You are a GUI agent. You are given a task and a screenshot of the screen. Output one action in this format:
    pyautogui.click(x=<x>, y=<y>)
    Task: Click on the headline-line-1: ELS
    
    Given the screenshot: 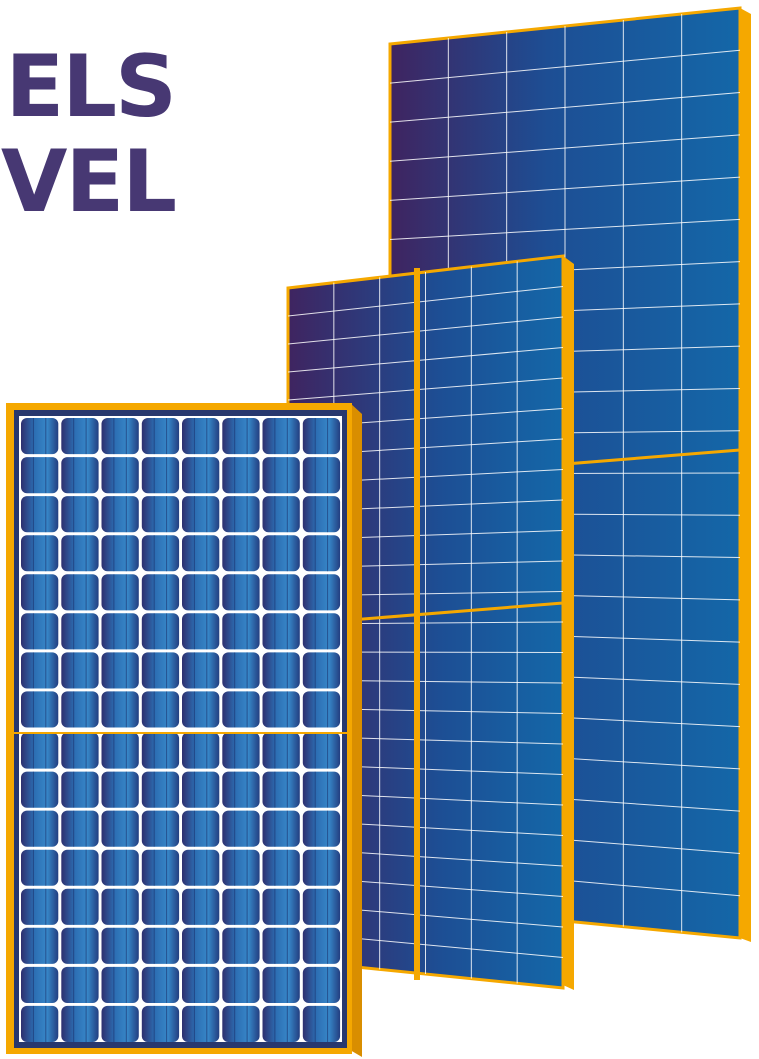 What is the action you would take?
    pyautogui.click(x=90, y=88)
    